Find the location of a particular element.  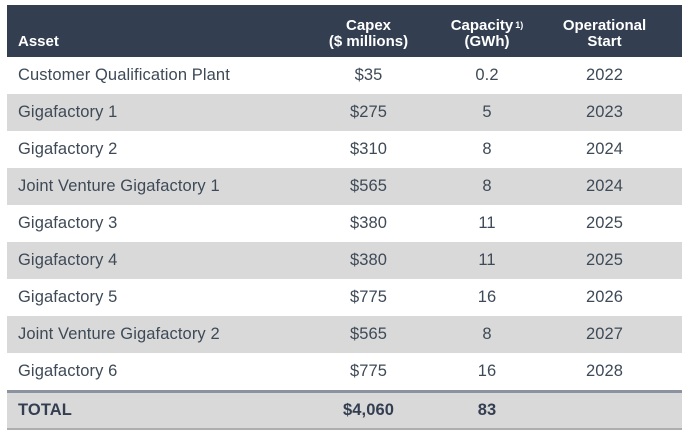

table-row: Joint Venture Gigafactory 1 $565 8 2024 is located at coordinates (344, 186).